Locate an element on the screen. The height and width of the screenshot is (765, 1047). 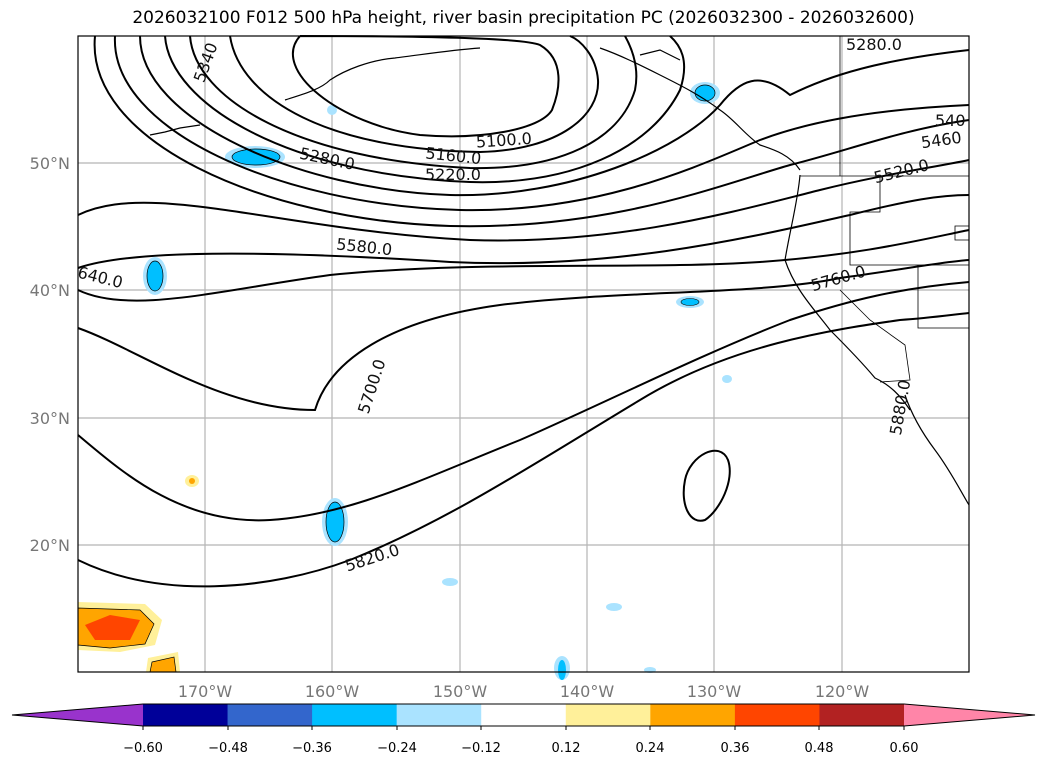
lon-label: 140°W is located at coordinates (587, 691).